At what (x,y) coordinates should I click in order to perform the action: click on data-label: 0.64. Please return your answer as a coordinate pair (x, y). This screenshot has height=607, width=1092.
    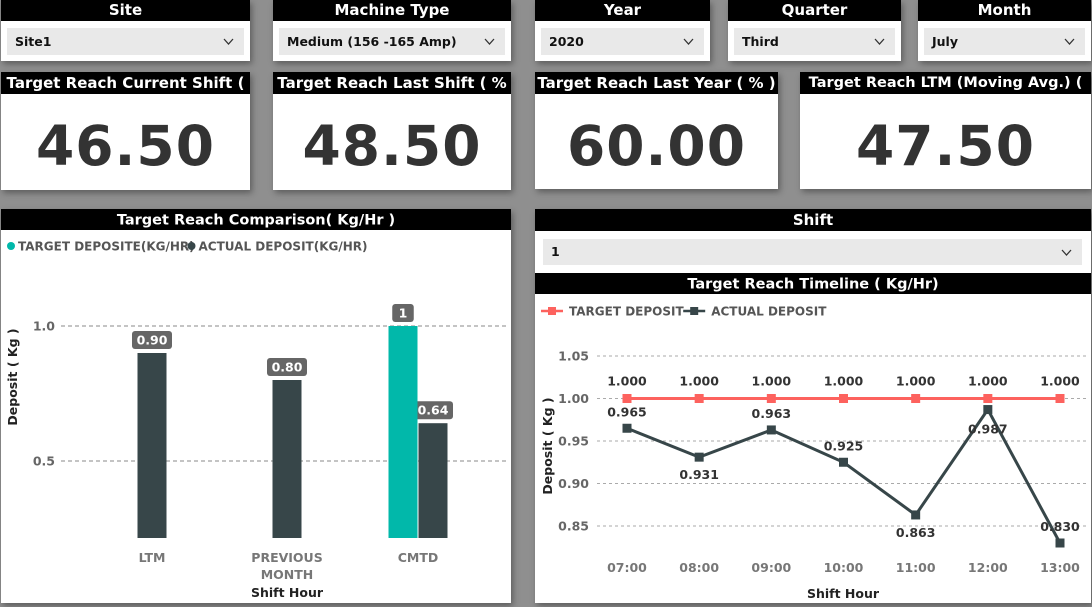
    Looking at the image, I should click on (433, 410).